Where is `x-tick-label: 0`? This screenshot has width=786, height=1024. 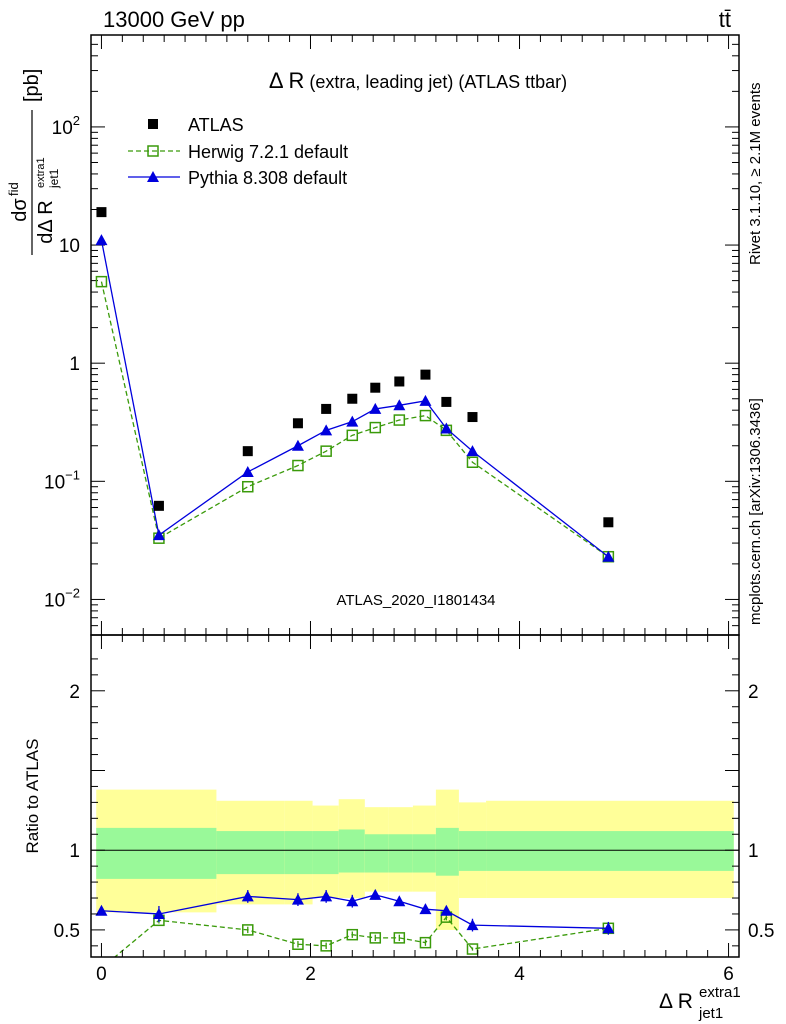 x-tick-label: 0 is located at coordinates (101, 974).